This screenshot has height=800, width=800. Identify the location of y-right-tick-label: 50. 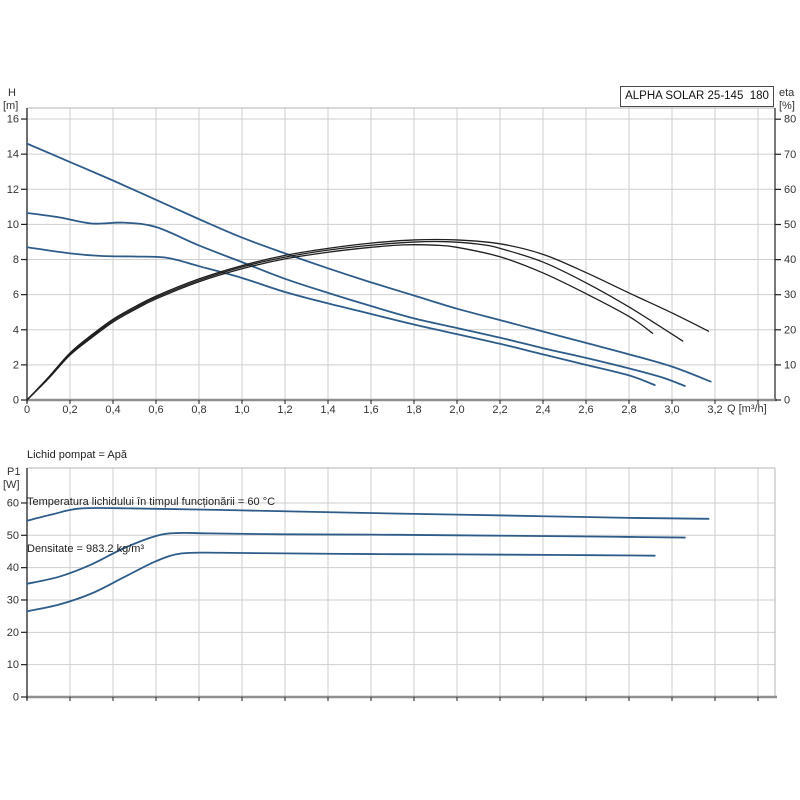
(790, 225).